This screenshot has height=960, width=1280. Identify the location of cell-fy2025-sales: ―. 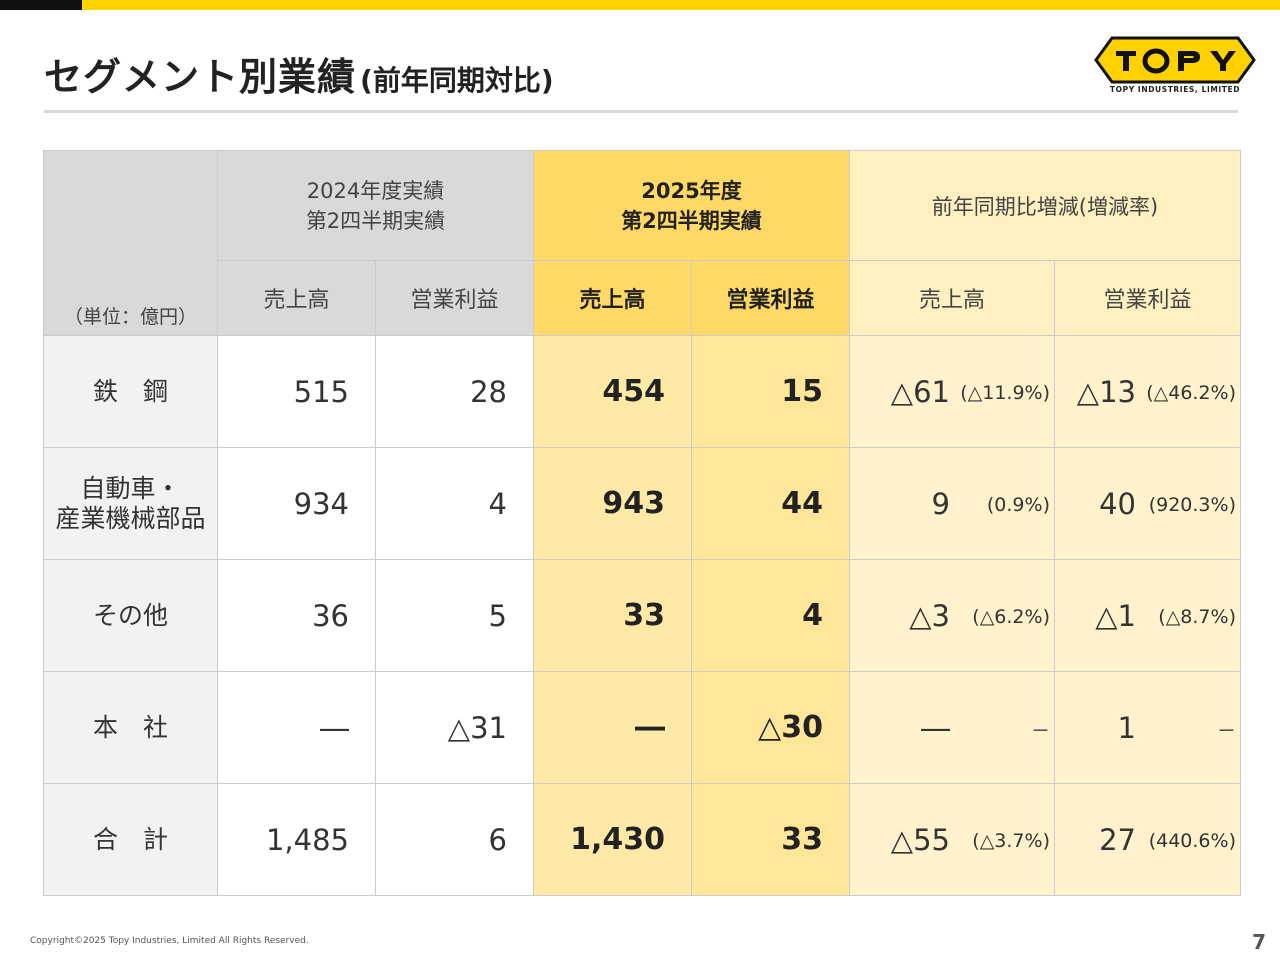
(612, 727).